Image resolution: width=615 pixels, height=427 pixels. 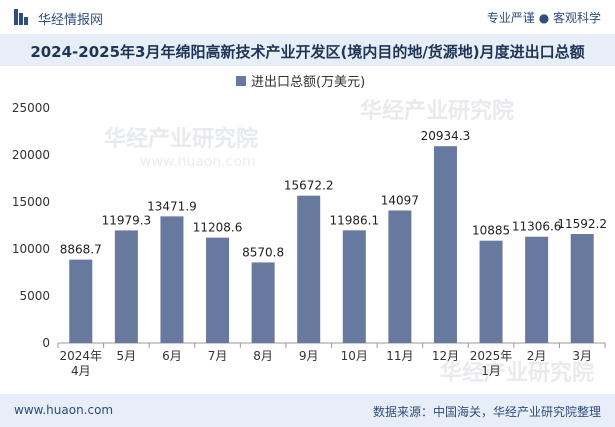 I want to click on footer-bar: www.huaon.com 数据来源：中国海关，华经产业研究院整理, so click(x=307, y=410).